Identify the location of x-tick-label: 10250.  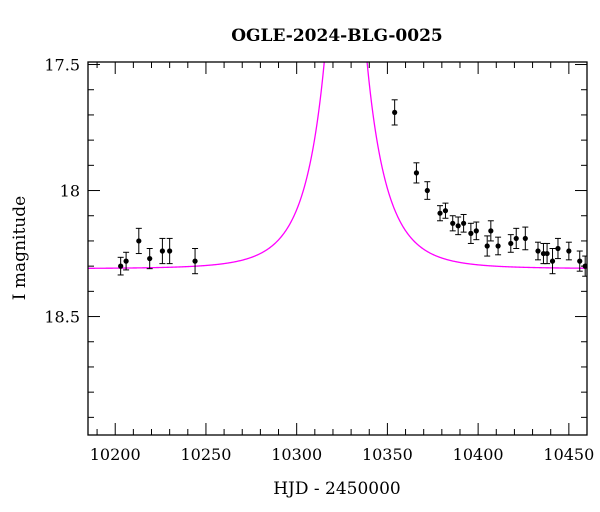
(205, 454).